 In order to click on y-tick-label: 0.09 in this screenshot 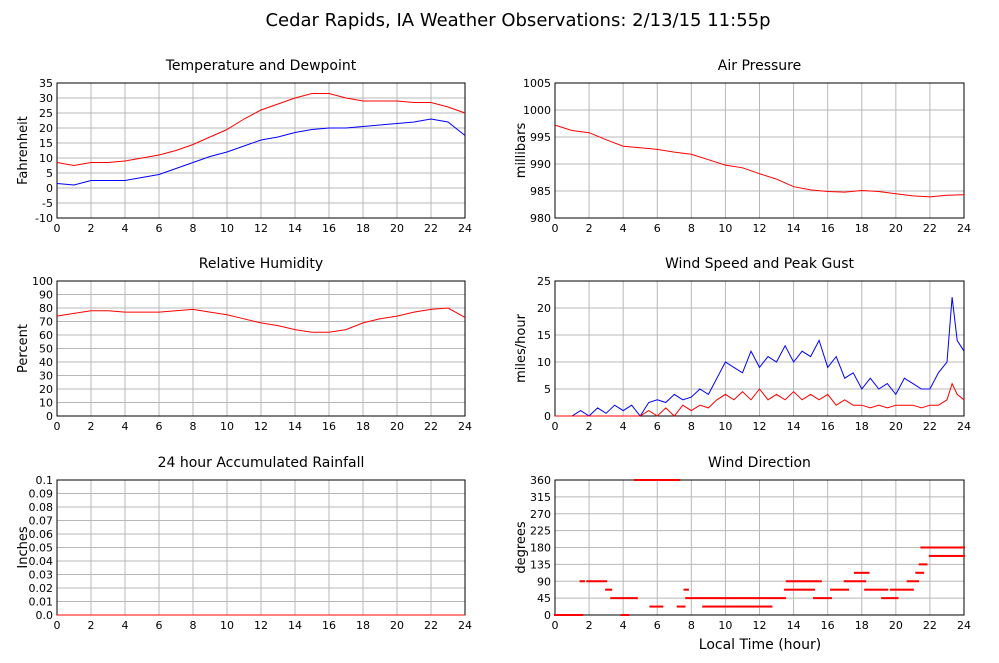, I will do `click(41, 494)`.